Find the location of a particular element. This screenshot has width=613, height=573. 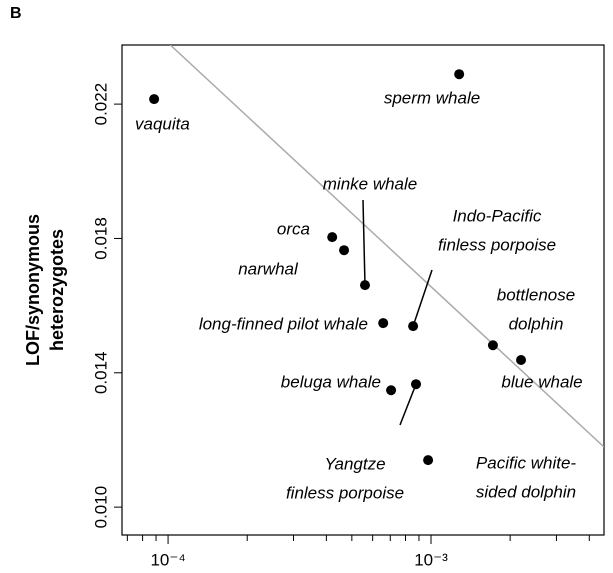

x-tick-label: 10⁻⁴ is located at coordinates (167, 559).